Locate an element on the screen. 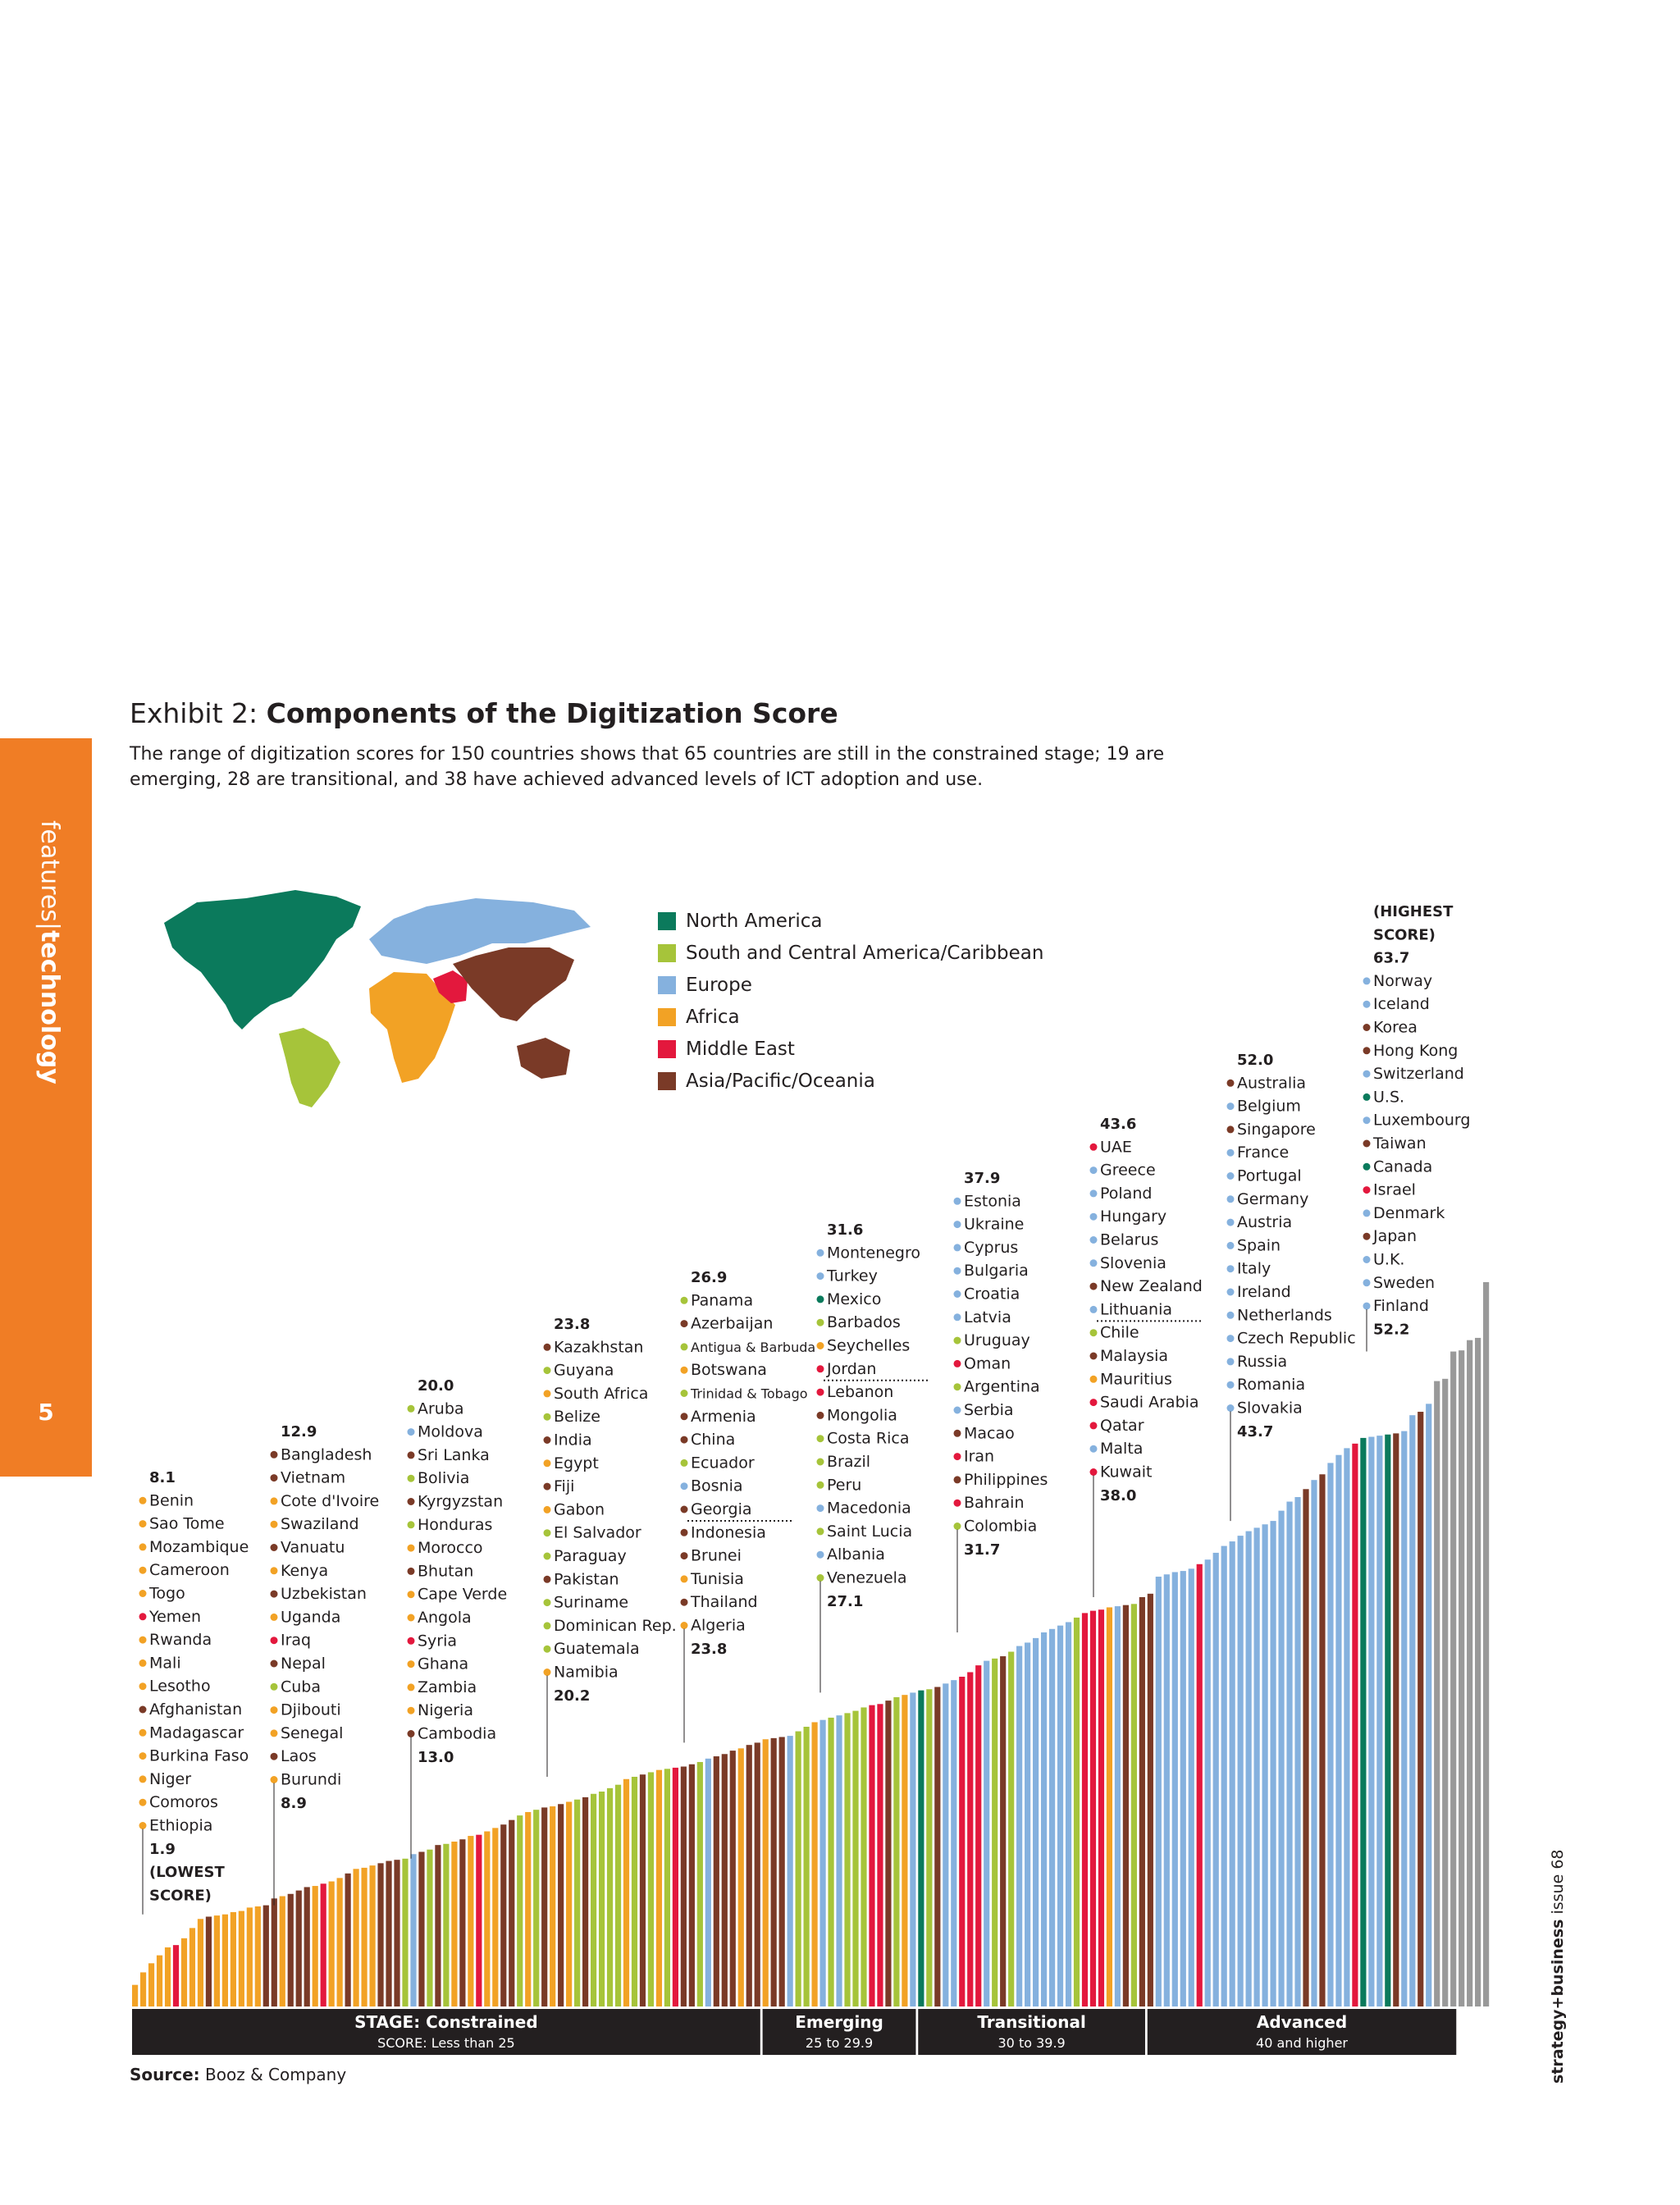  country-label: Italy is located at coordinates (1254, 1269).